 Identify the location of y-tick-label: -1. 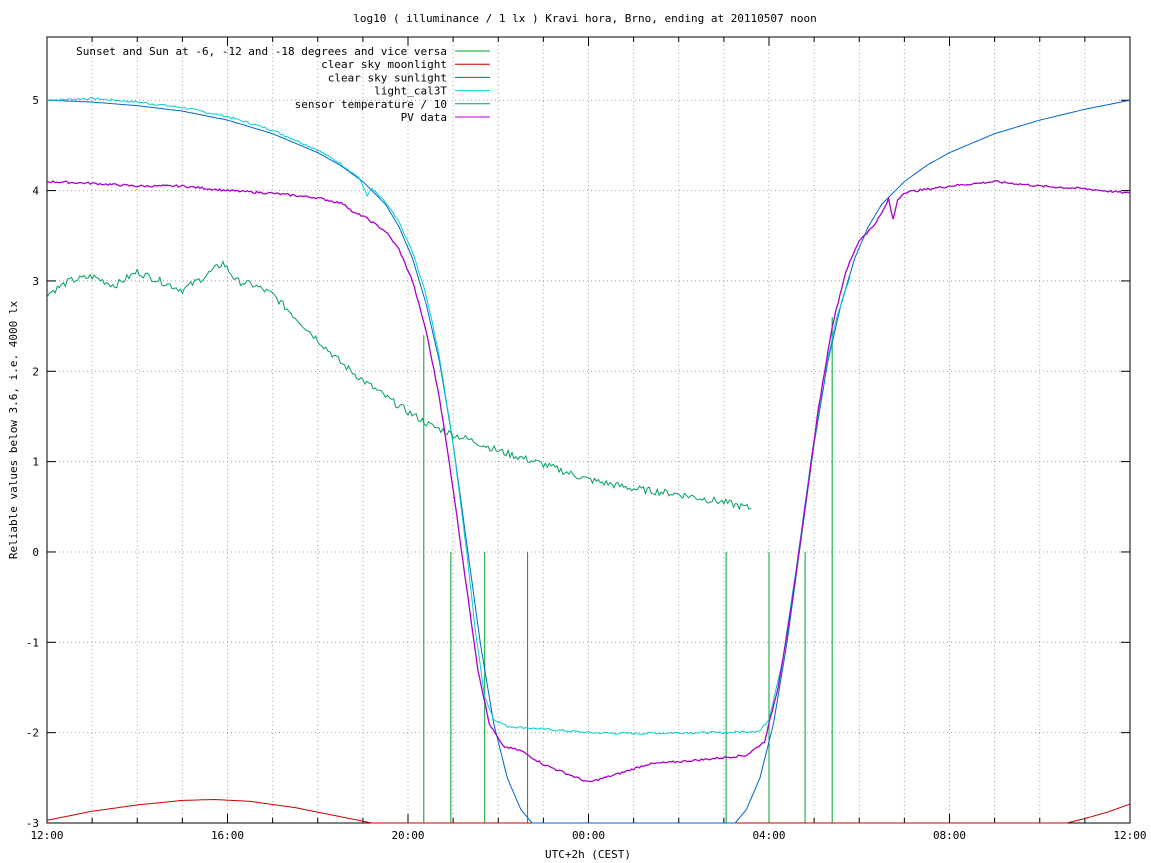
(32, 642).